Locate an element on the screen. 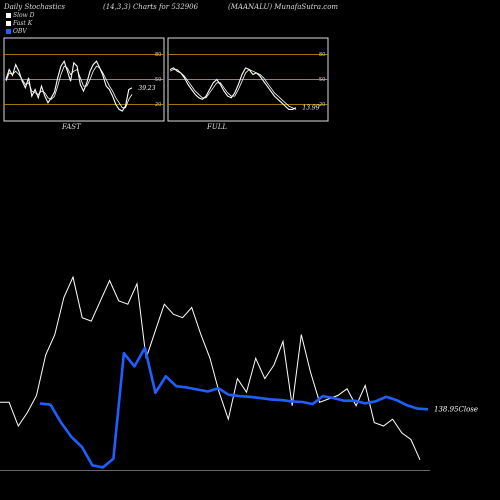  legend-slow-d-label: Slow D is located at coordinates (24, 15).